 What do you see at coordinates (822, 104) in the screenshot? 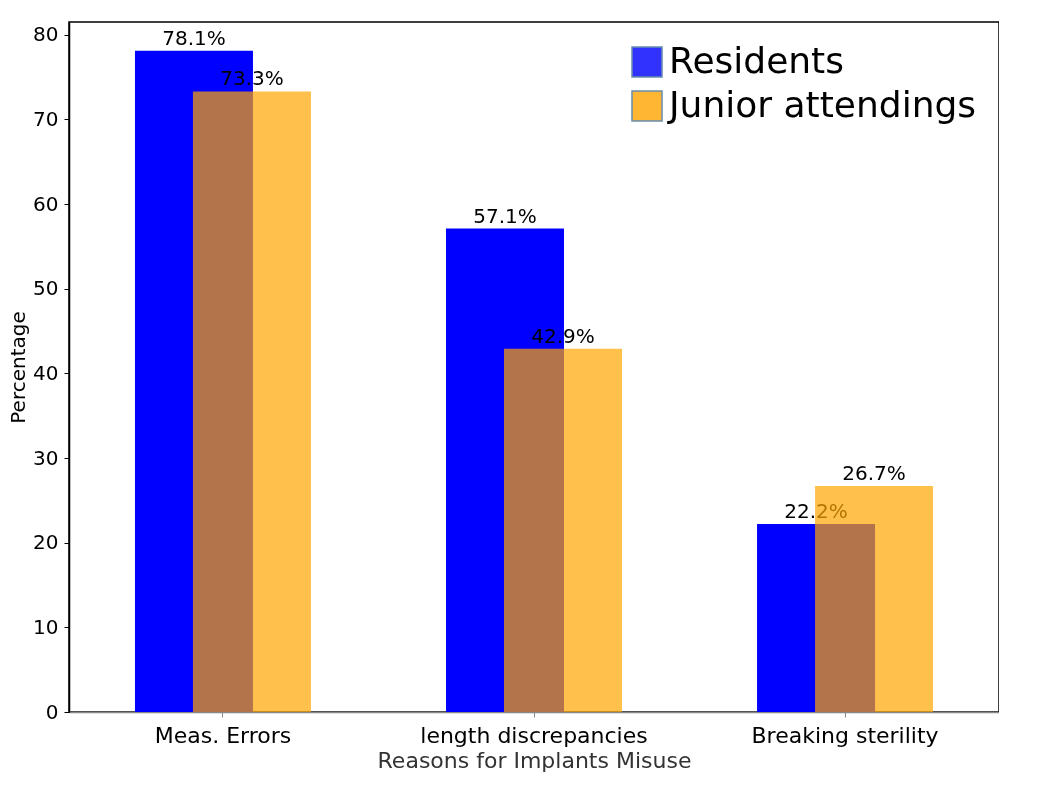
I see `legend-label: Junior attendings` at bounding box center [822, 104].